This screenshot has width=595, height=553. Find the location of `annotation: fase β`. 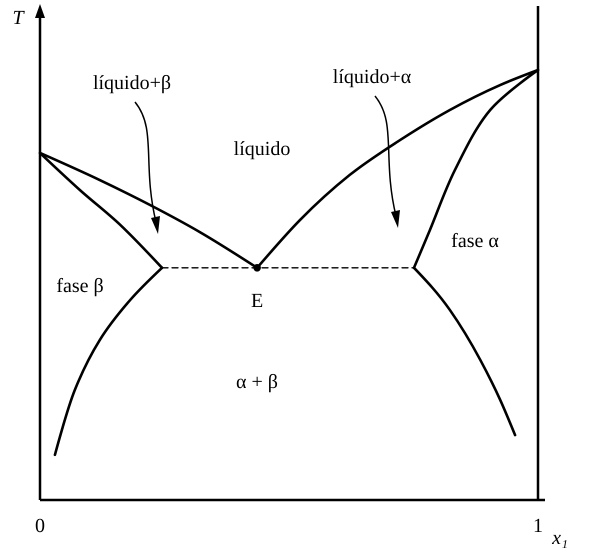

annotation: fase β is located at coordinates (80, 285).